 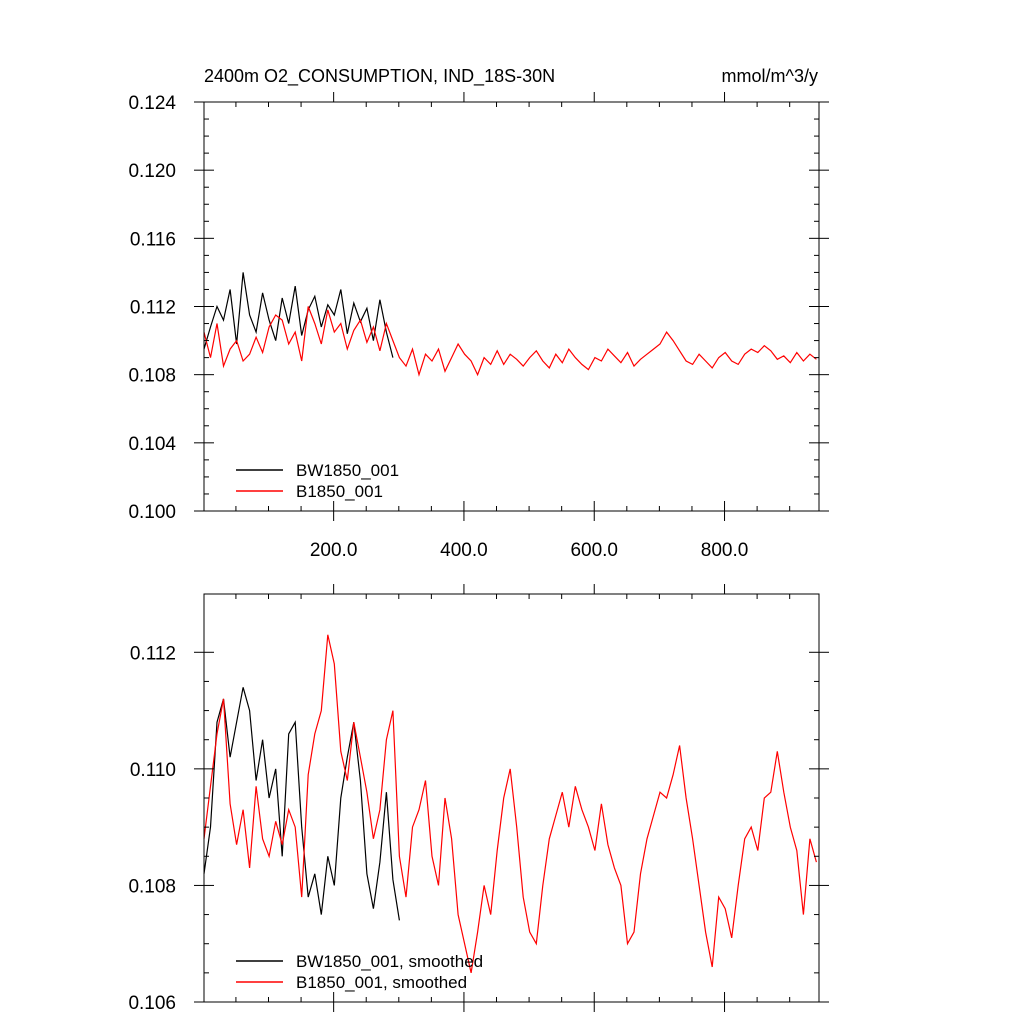 What do you see at coordinates (317, 481) in the screenshot?
I see `top-legend: BW1850_001 B1850_001` at bounding box center [317, 481].